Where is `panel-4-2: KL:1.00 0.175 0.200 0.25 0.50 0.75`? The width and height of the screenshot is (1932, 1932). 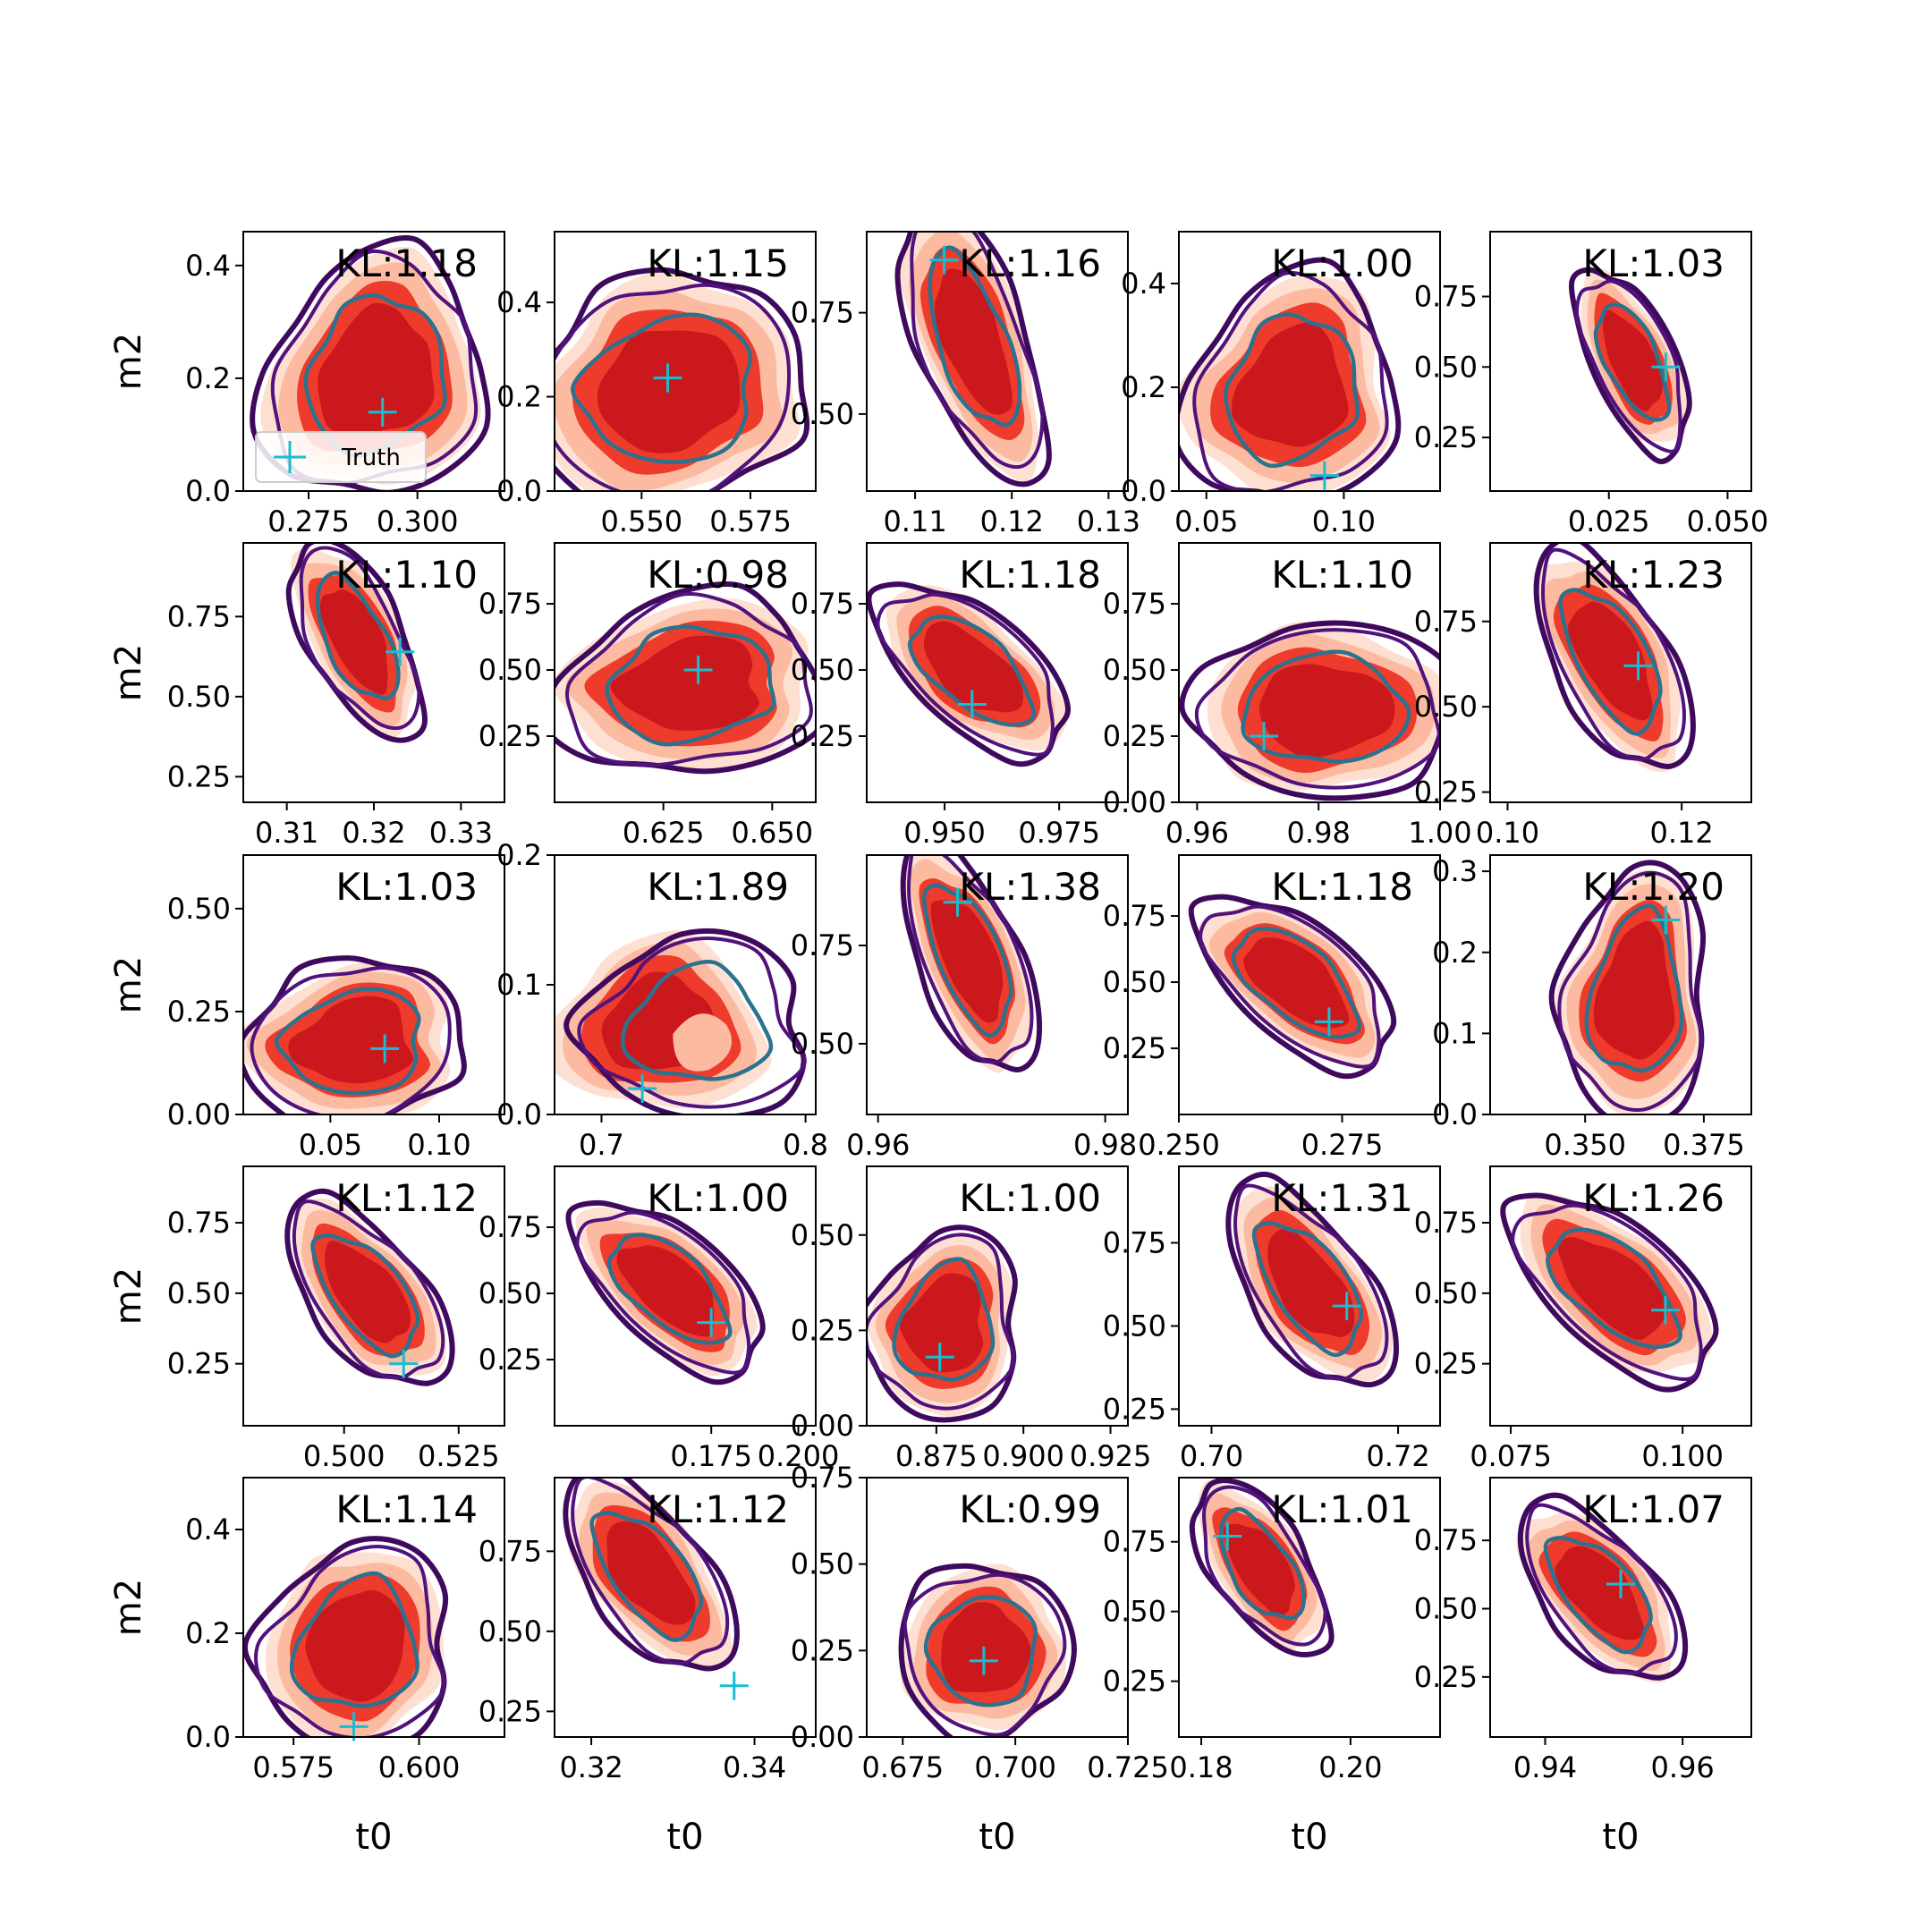
panel-4-2: KL:1.00 0.175 0.200 0.25 0.50 0.75 is located at coordinates (659, 1319).